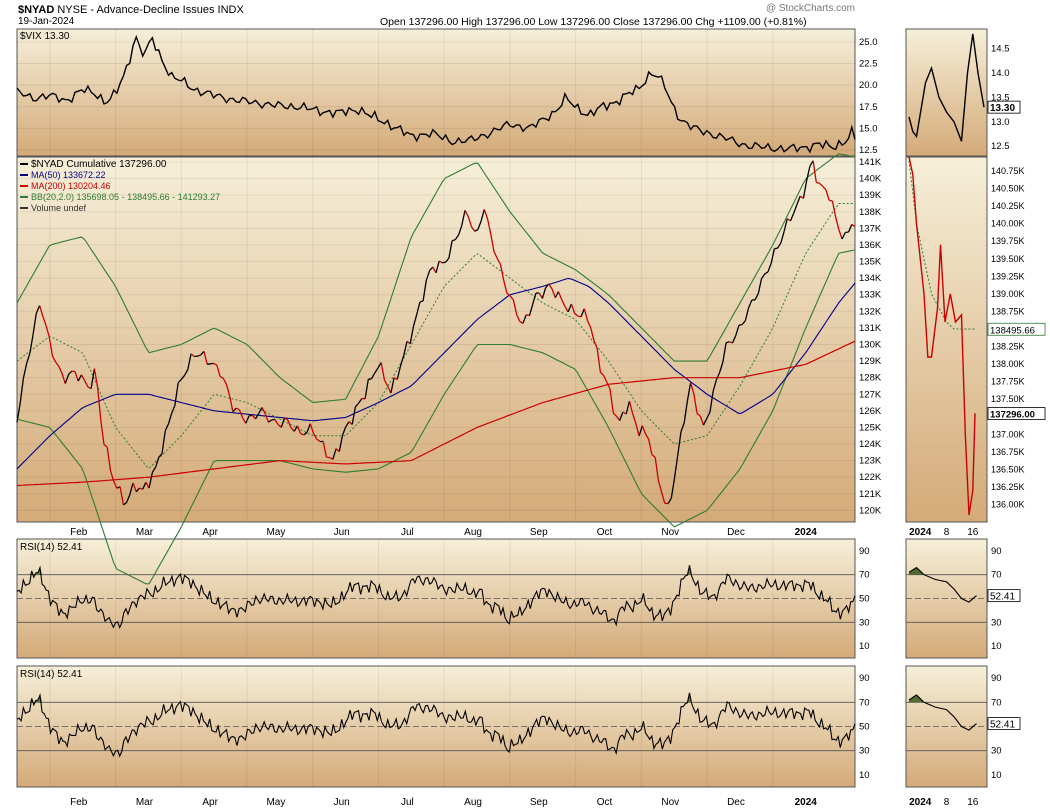 The width and height of the screenshot is (1050, 811). What do you see at coordinates (973, 532) in the screenshot?
I see `x-tick-label-mid-inset: 16` at bounding box center [973, 532].